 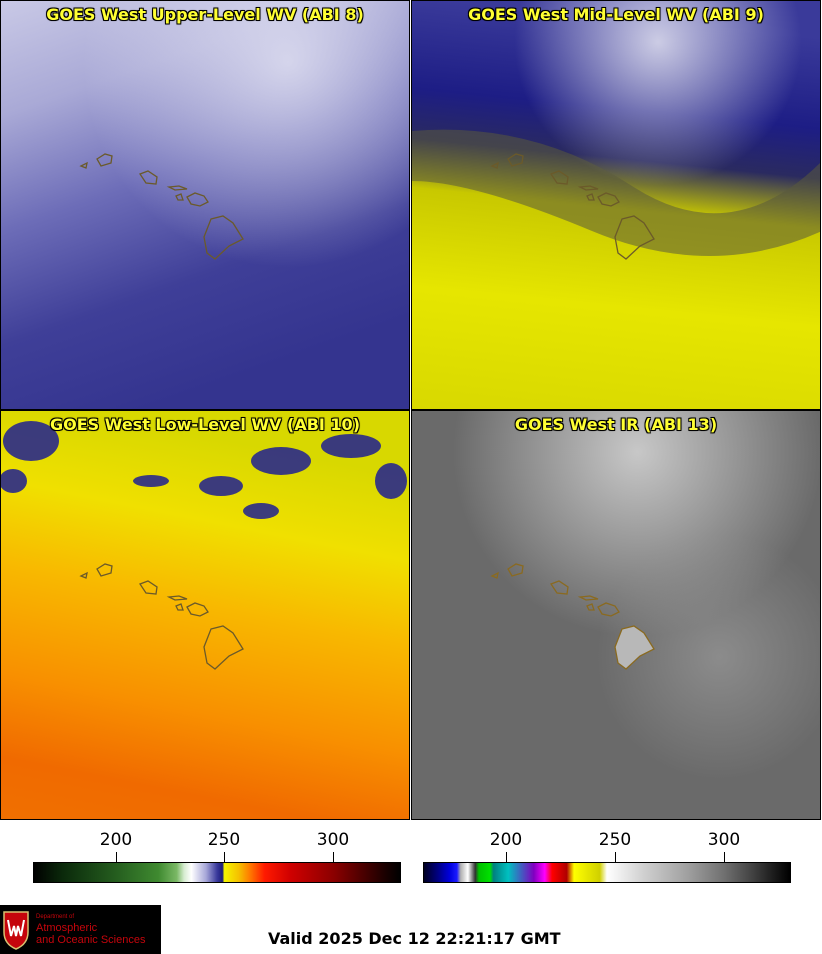 I want to click on panel-title: GOES West IR (ABI 13), so click(x=616, y=424).